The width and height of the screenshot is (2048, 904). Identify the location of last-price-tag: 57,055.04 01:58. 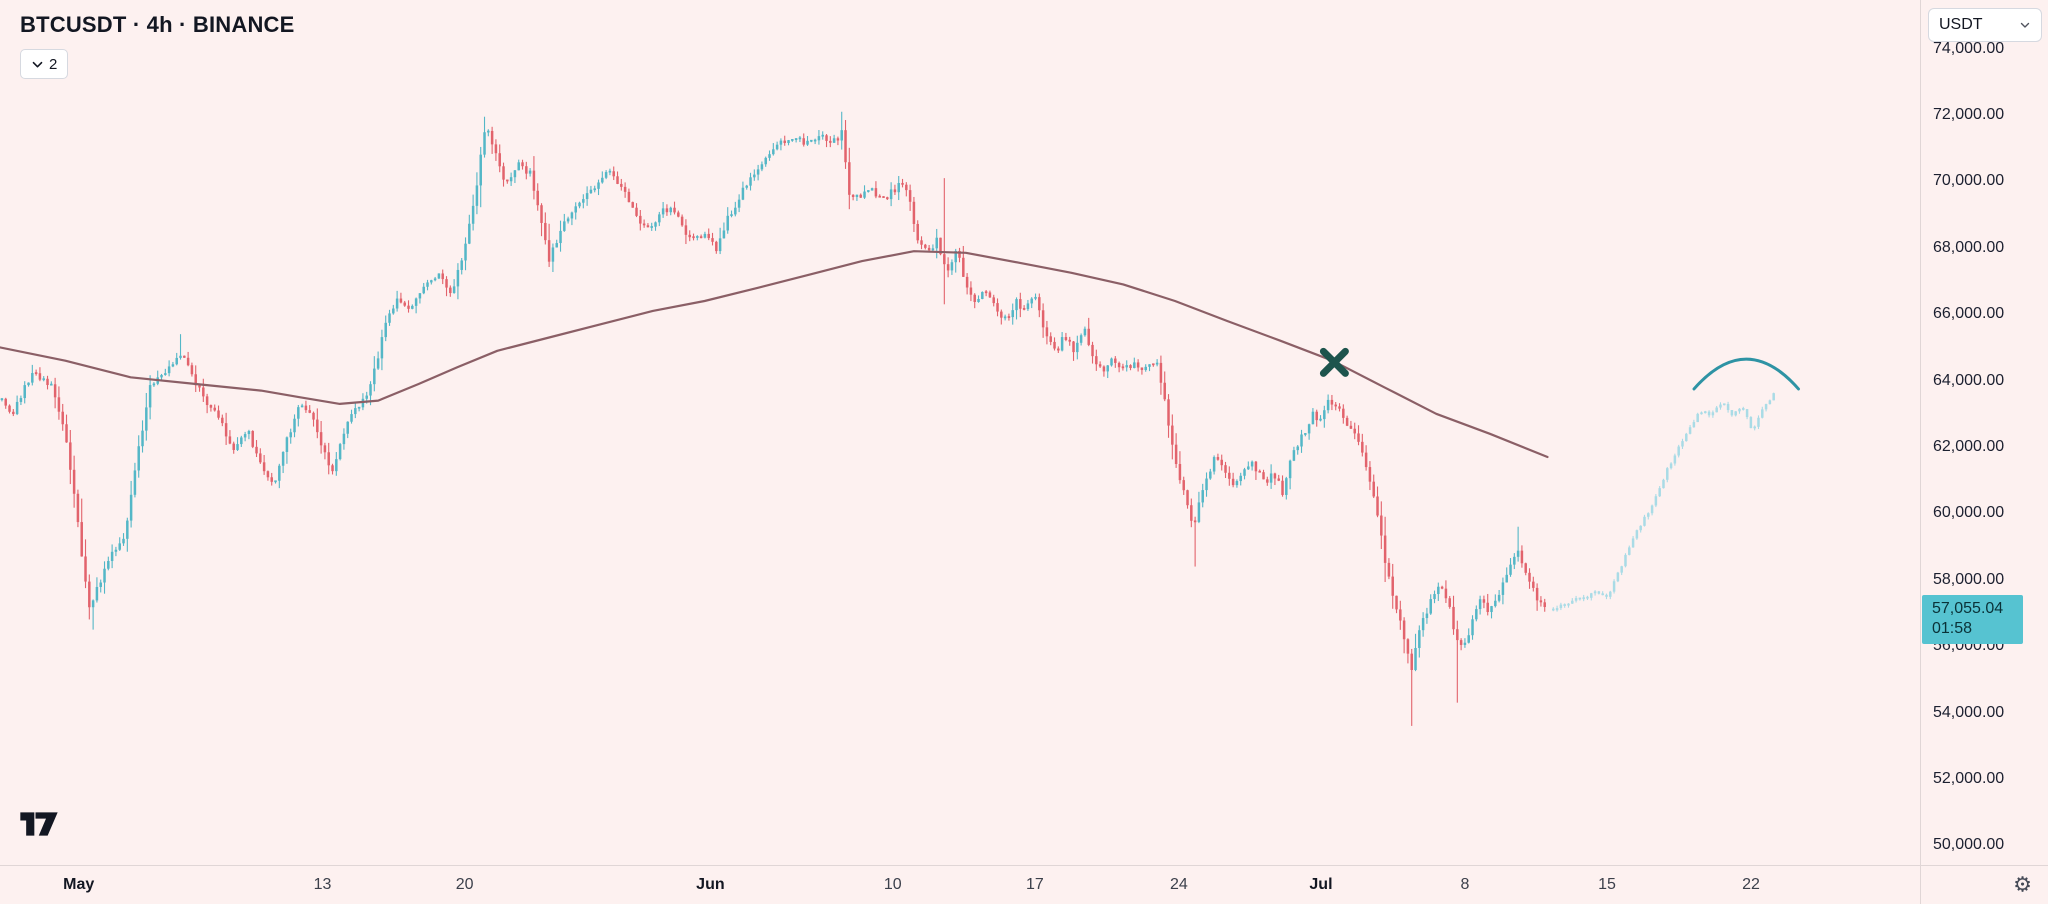
(1972, 620).